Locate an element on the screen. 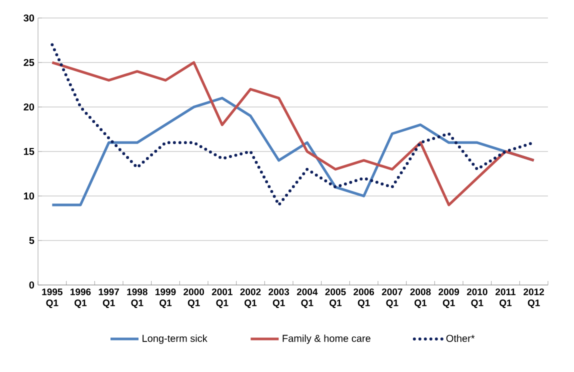 The image size is (574, 372). x-tick-label: 1998 Q1 is located at coordinates (137, 298).